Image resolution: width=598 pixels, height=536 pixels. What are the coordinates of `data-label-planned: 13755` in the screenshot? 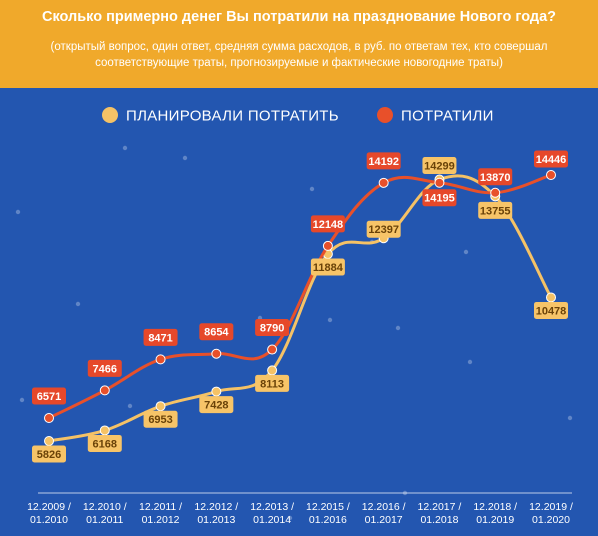 It's located at (495, 210).